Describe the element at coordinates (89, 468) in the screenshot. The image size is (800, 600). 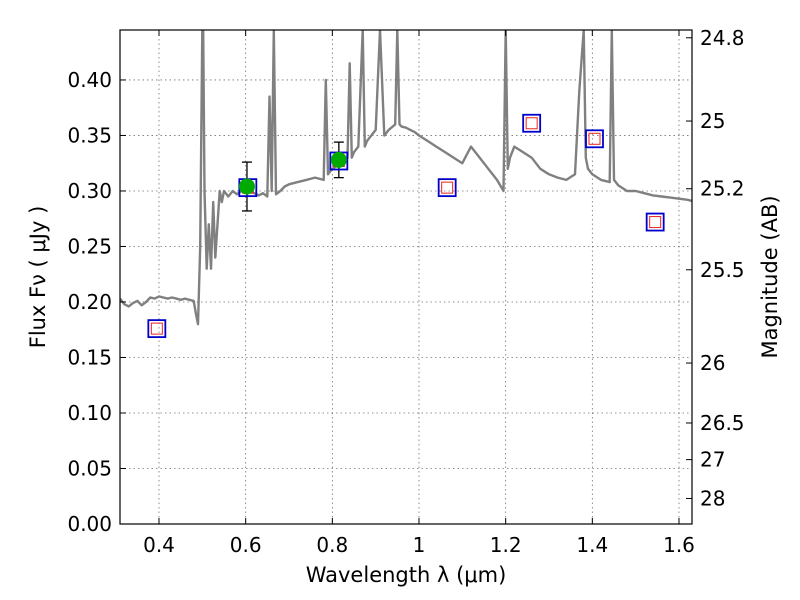
I see `y-tick-label: 0.05` at that location.